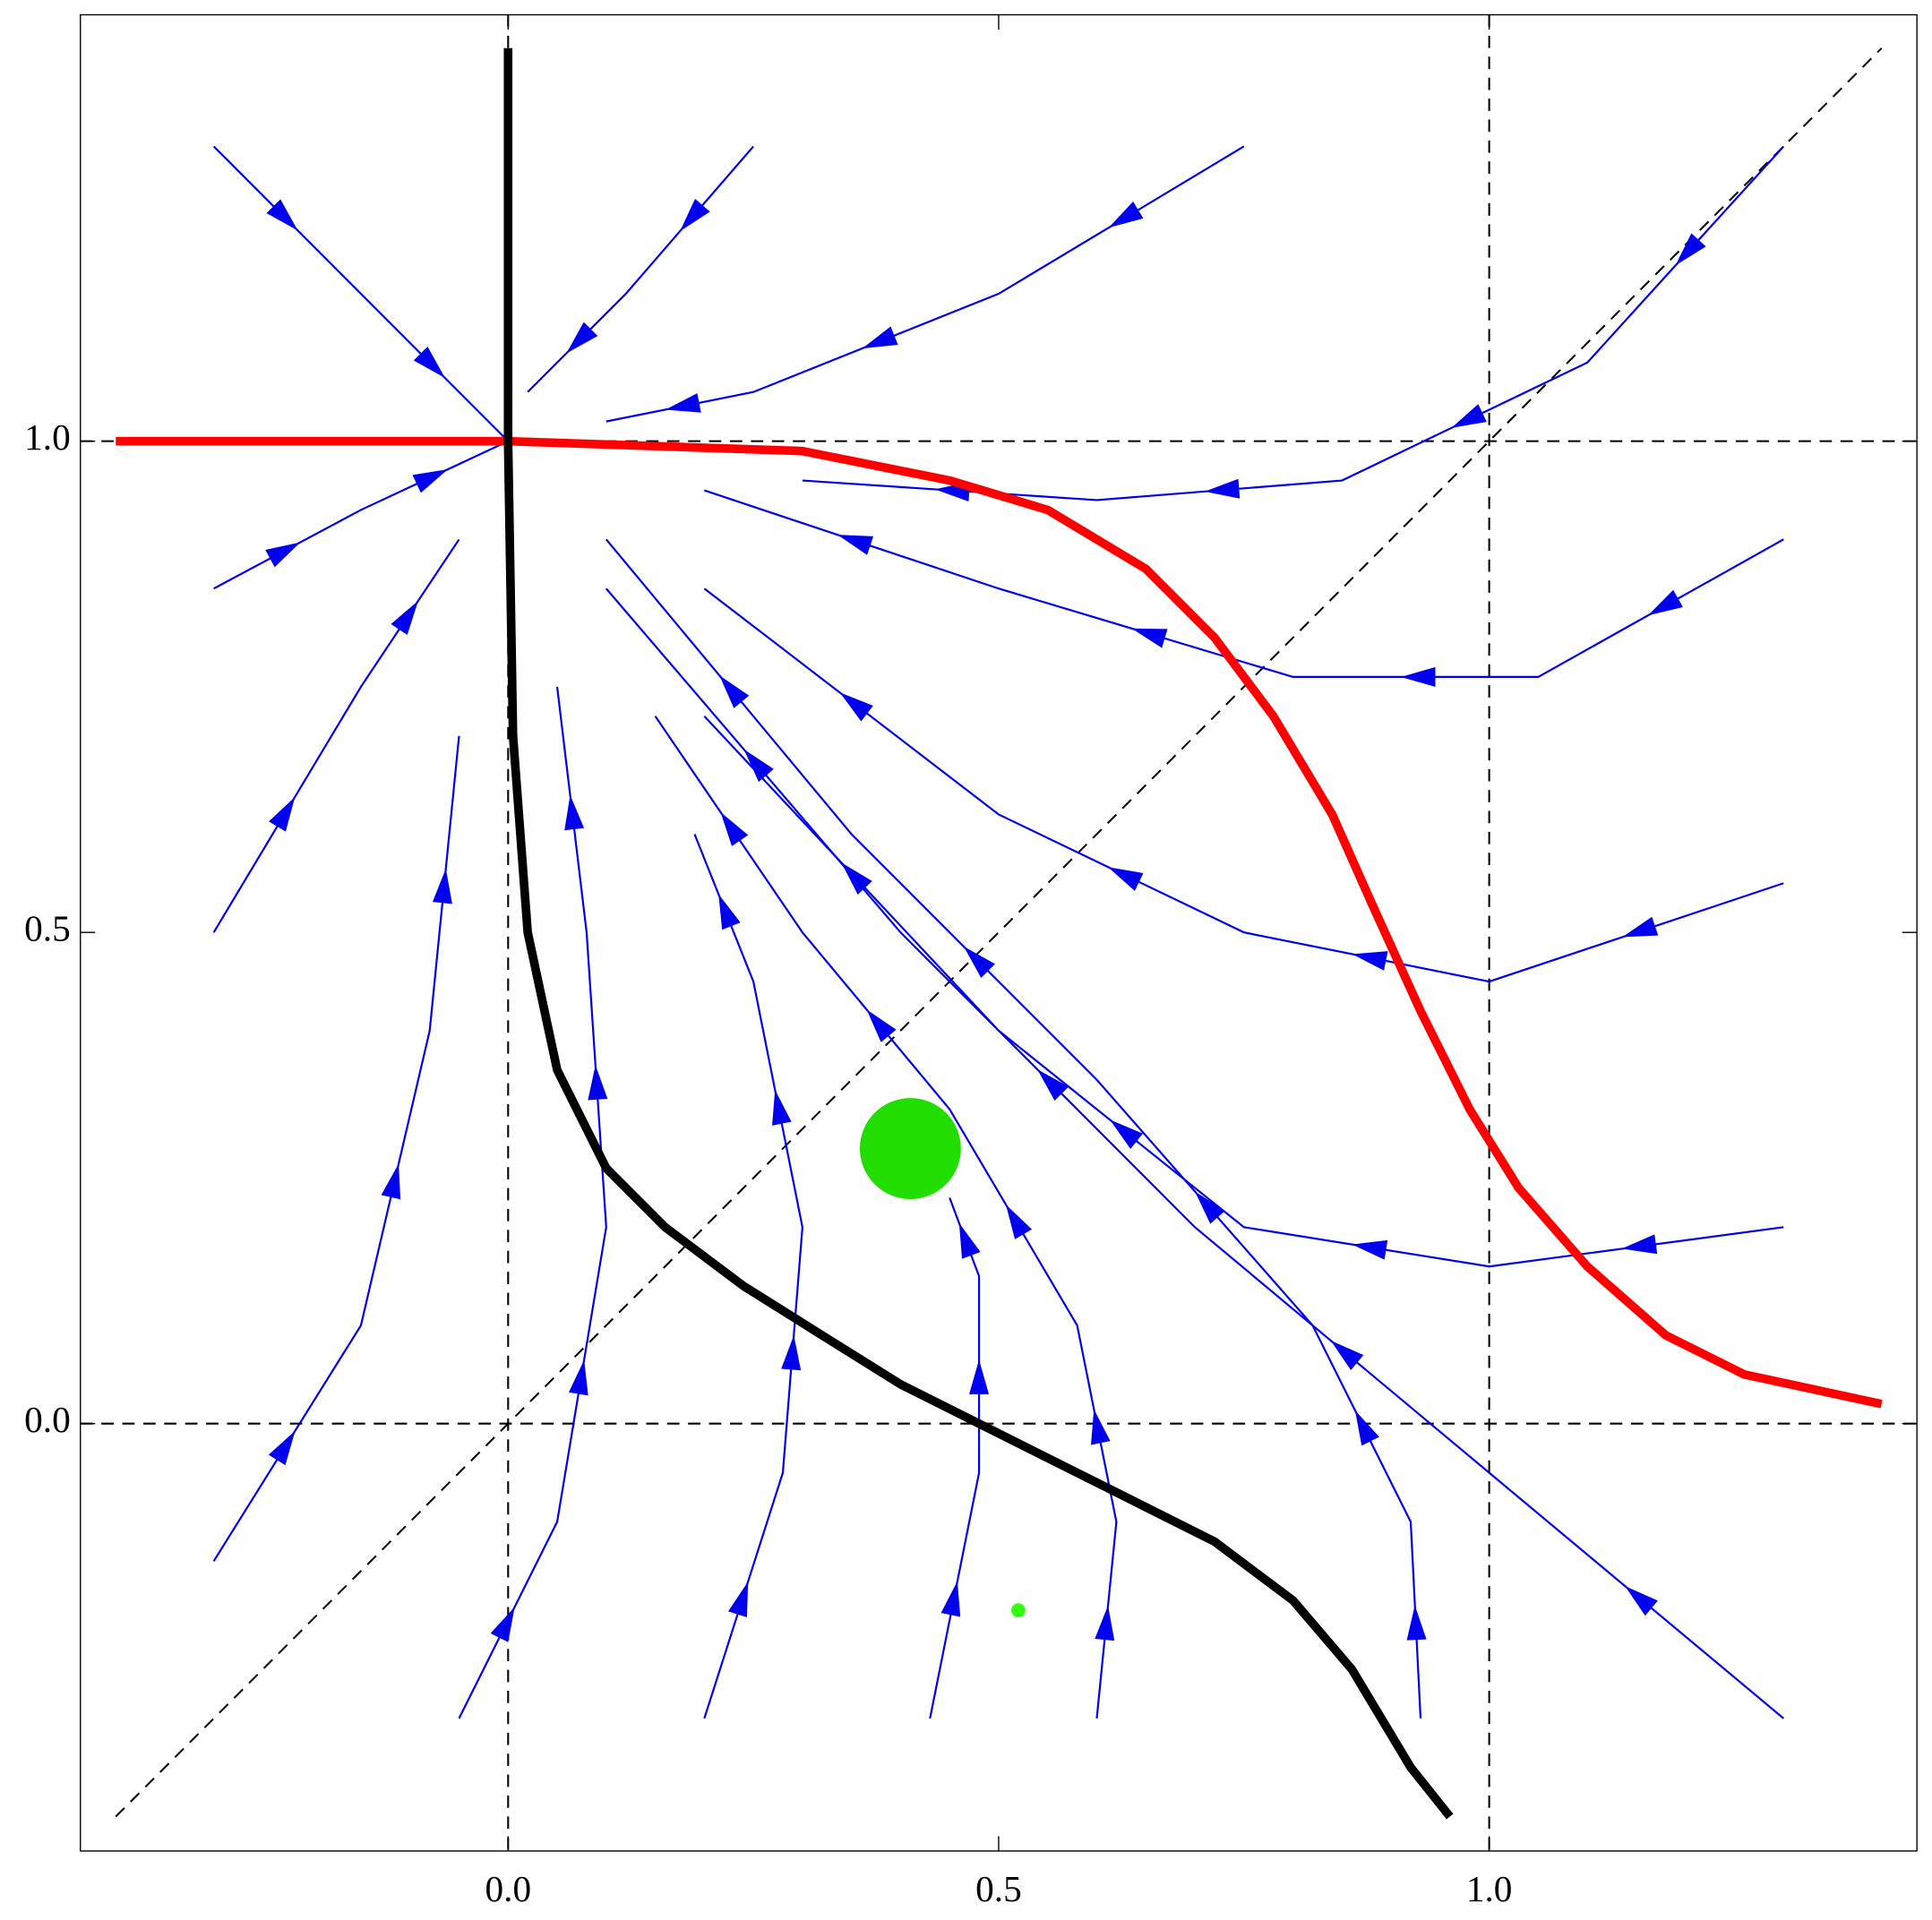 The width and height of the screenshot is (1932, 1920). What do you see at coordinates (1489, 1889) in the screenshot?
I see `x-tick-label: 1.0` at bounding box center [1489, 1889].